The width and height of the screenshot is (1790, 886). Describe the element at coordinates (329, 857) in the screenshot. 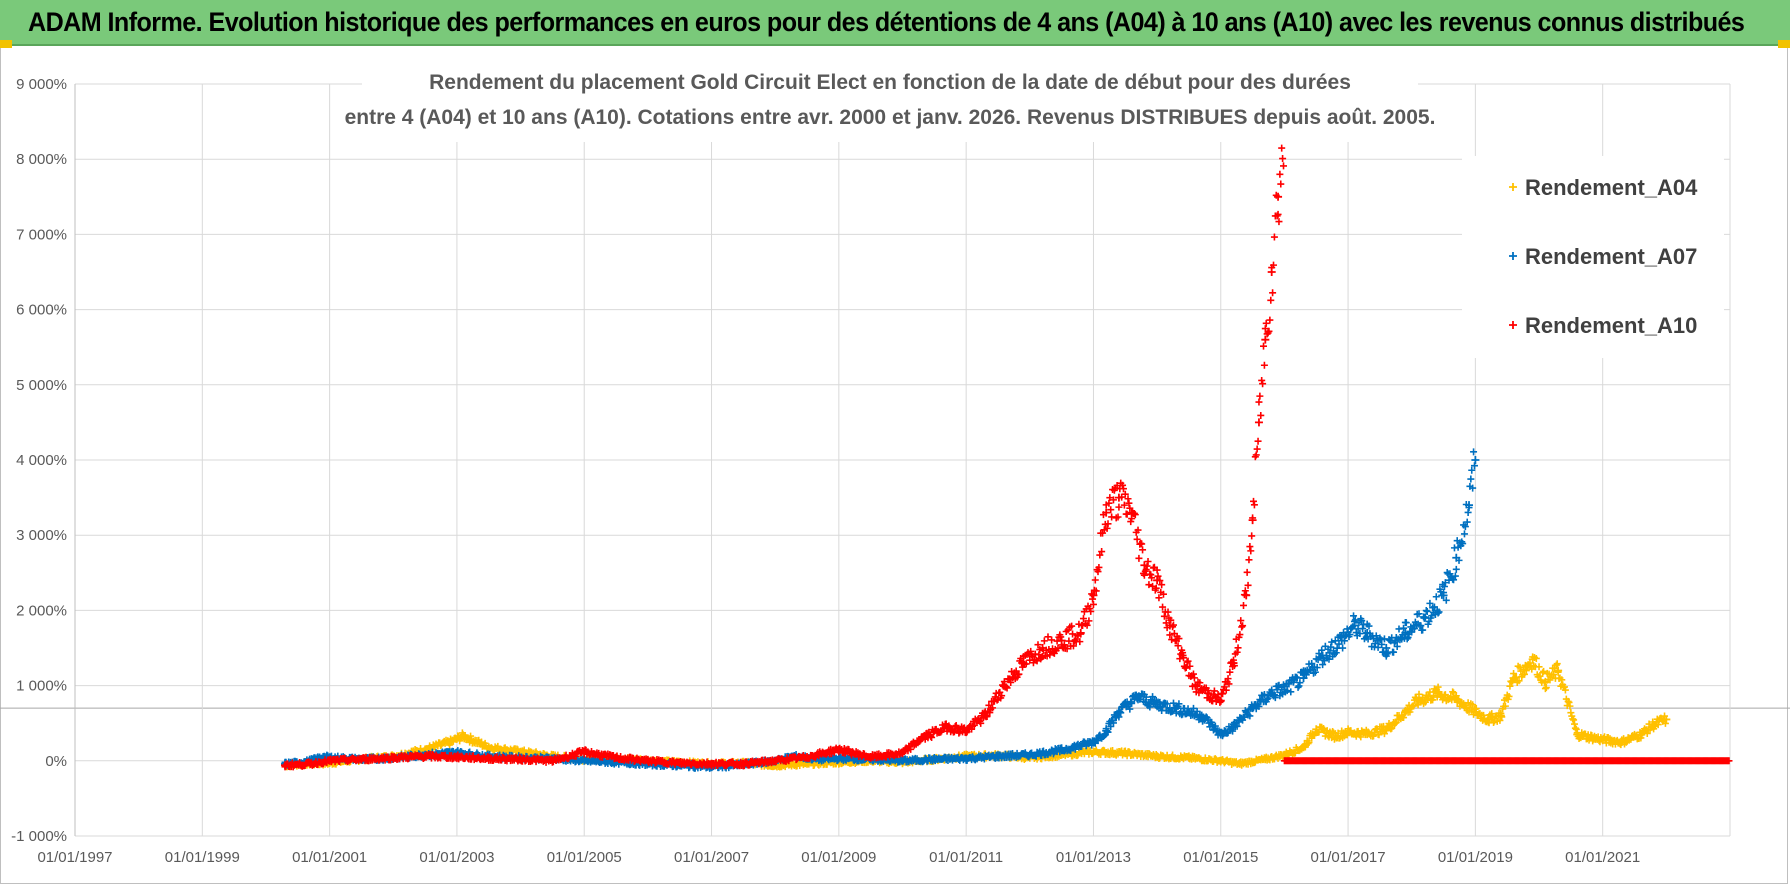

I see `x-tick-label: 01/01/2001` at that location.